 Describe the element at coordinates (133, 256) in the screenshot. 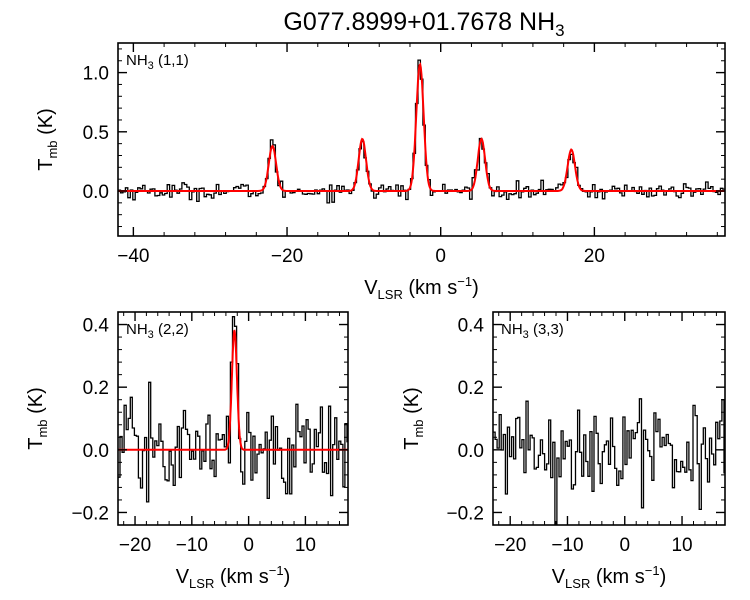

I see `x-tick-label: −40` at that location.